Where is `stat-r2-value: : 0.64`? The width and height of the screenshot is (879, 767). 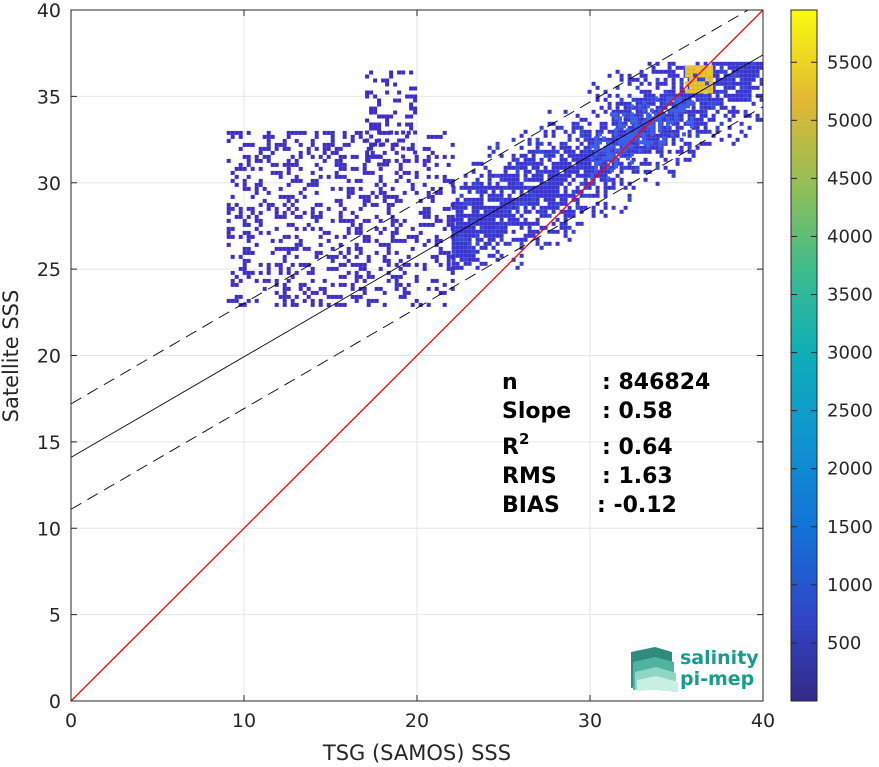
stat-r2-value: : 0.64 is located at coordinates (637, 447).